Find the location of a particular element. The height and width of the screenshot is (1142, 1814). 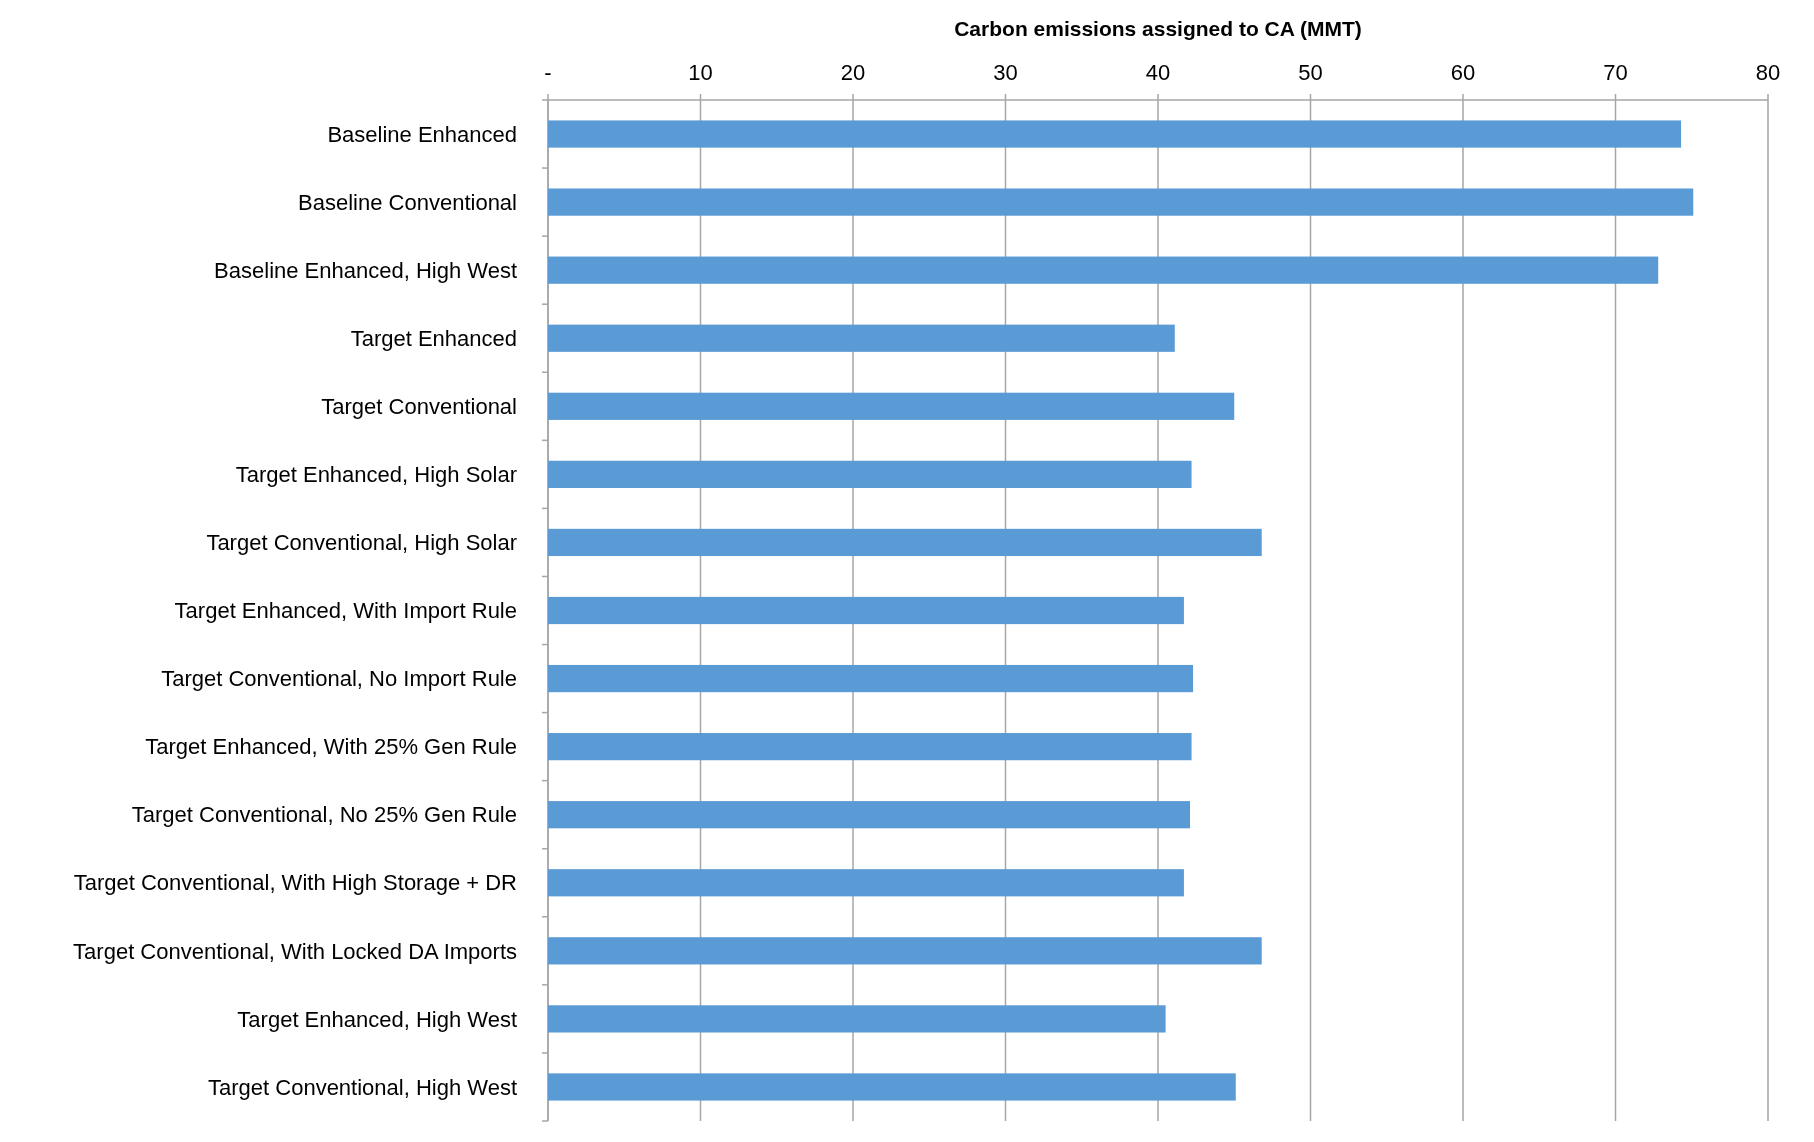

y-tick-label: Target Enhanced, High Solar is located at coordinates (376, 475).